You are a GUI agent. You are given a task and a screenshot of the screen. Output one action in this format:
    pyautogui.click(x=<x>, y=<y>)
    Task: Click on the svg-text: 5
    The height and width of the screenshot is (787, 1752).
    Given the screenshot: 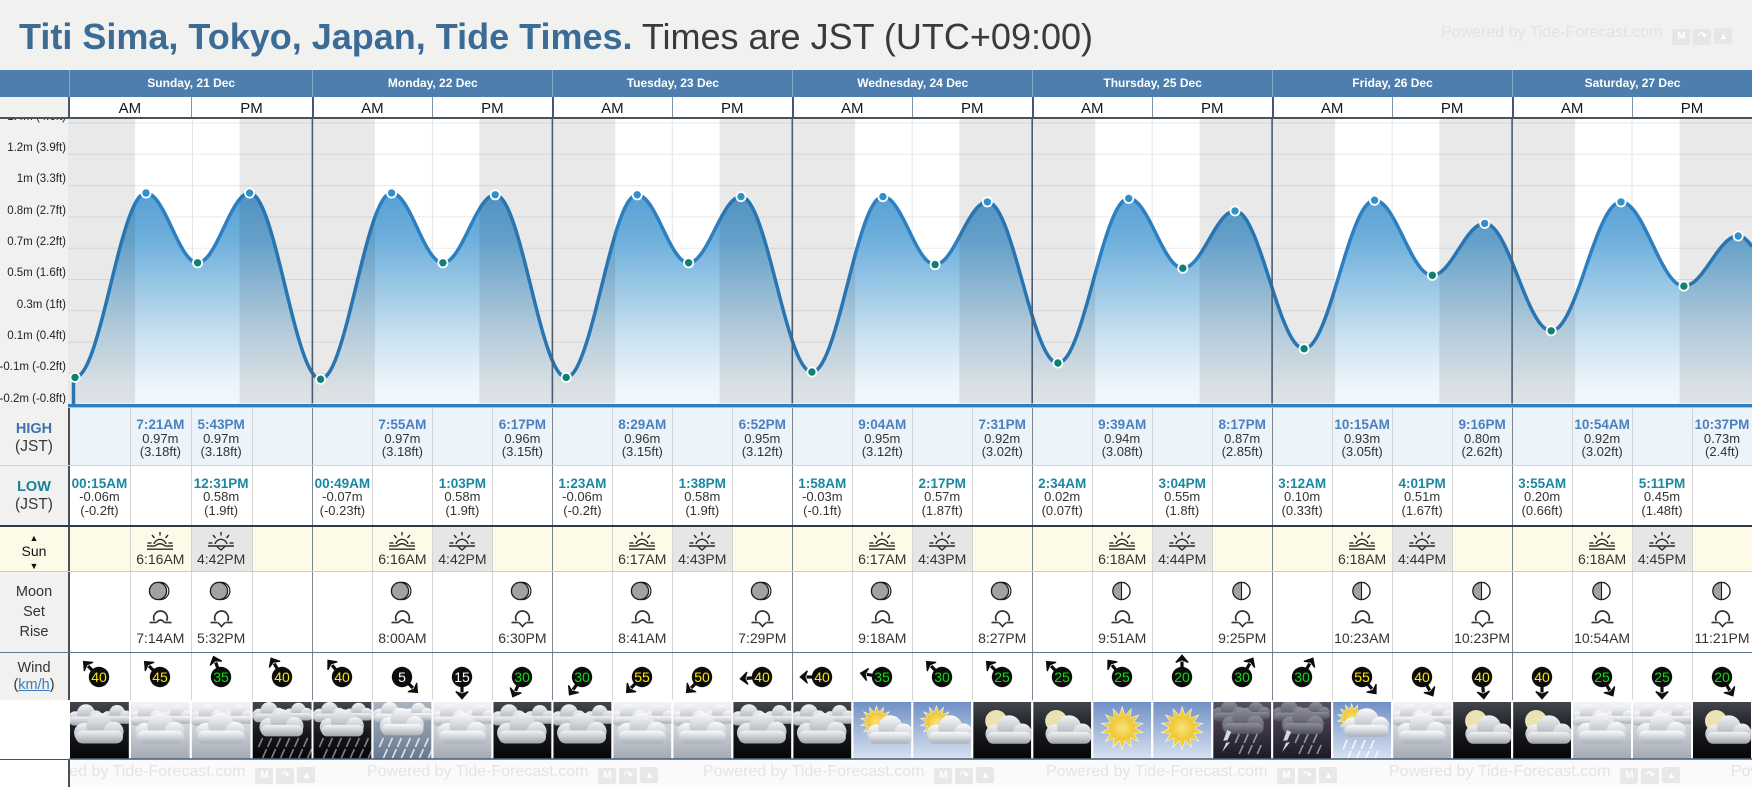 What is the action you would take?
    pyautogui.click(x=402, y=677)
    